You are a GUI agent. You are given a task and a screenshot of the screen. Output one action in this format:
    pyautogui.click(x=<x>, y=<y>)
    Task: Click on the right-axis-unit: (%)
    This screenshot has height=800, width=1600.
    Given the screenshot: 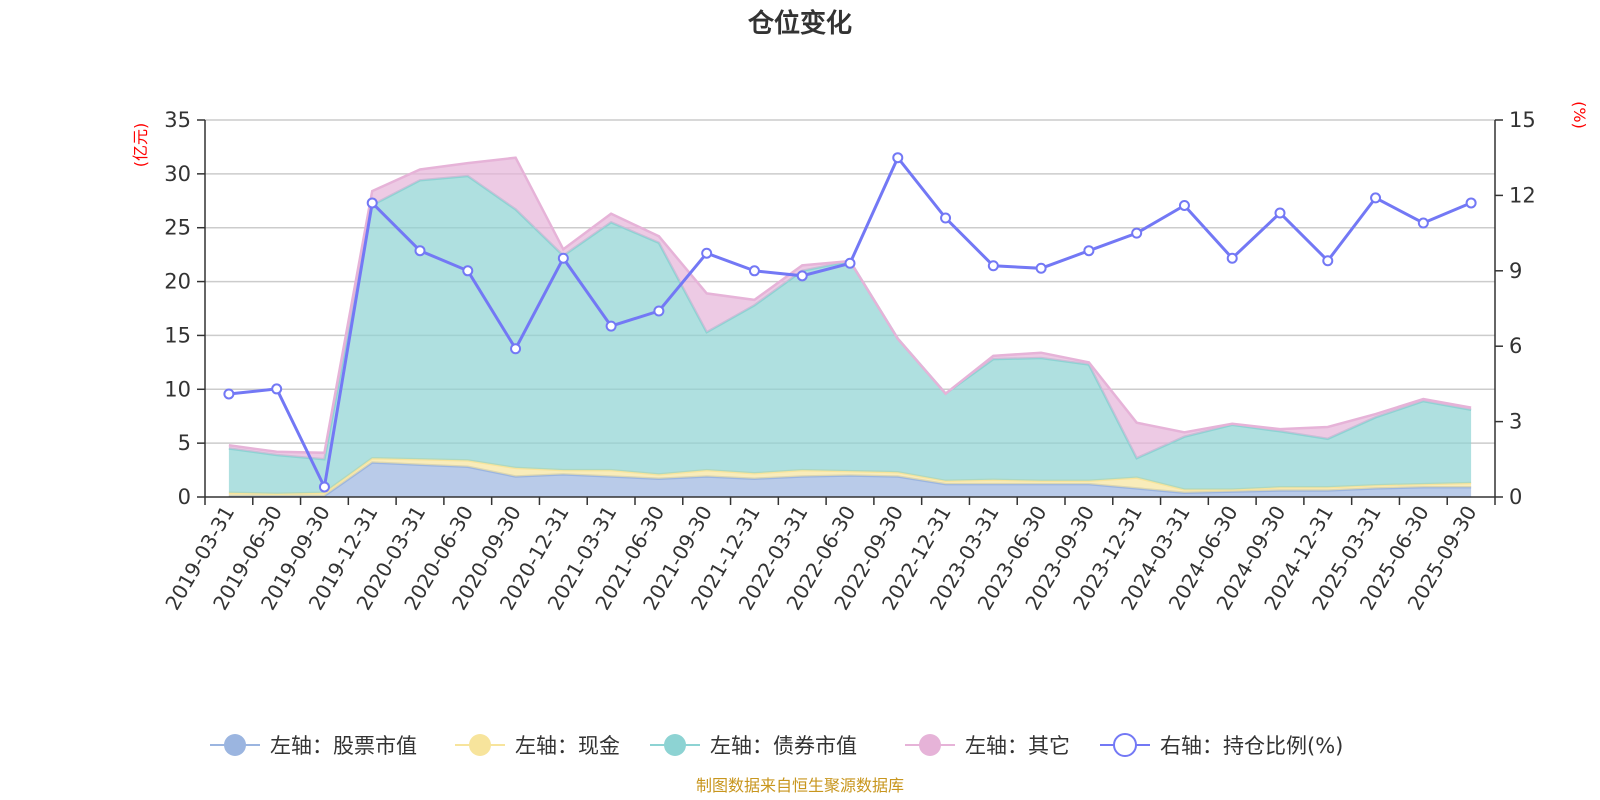 What is the action you would take?
    pyautogui.click(x=1579, y=115)
    